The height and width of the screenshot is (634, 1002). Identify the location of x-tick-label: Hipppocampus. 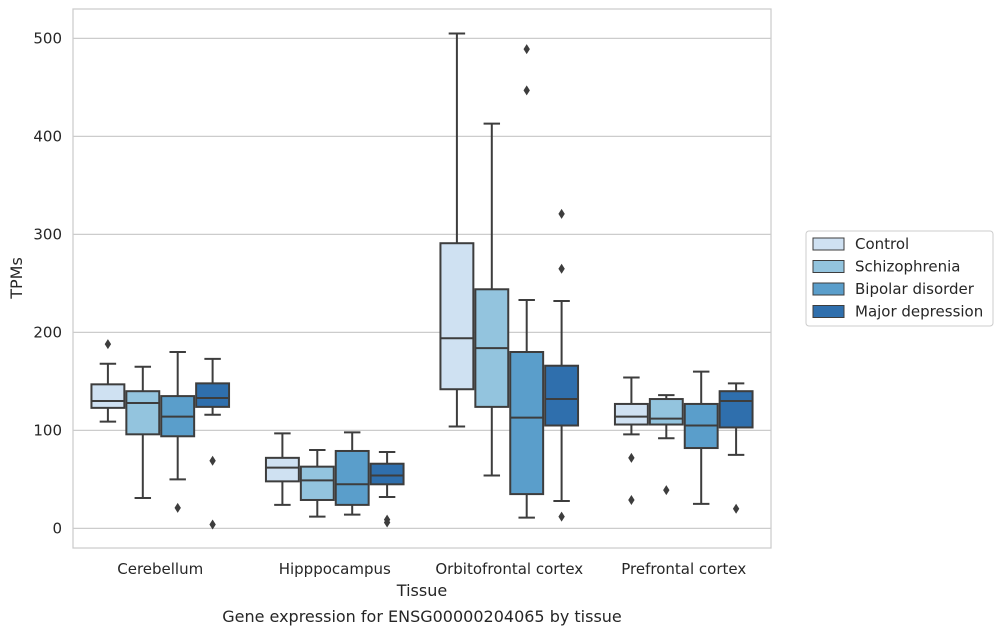
(335, 569).